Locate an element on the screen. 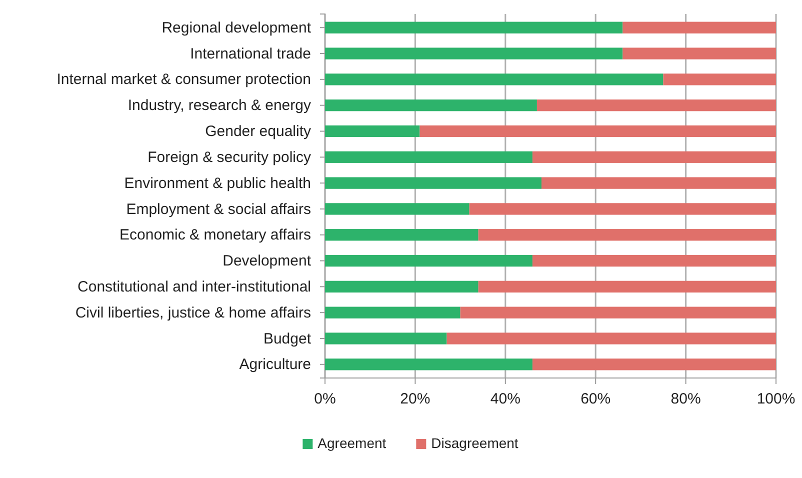  x-tick-label: 0% is located at coordinates (325, 399).